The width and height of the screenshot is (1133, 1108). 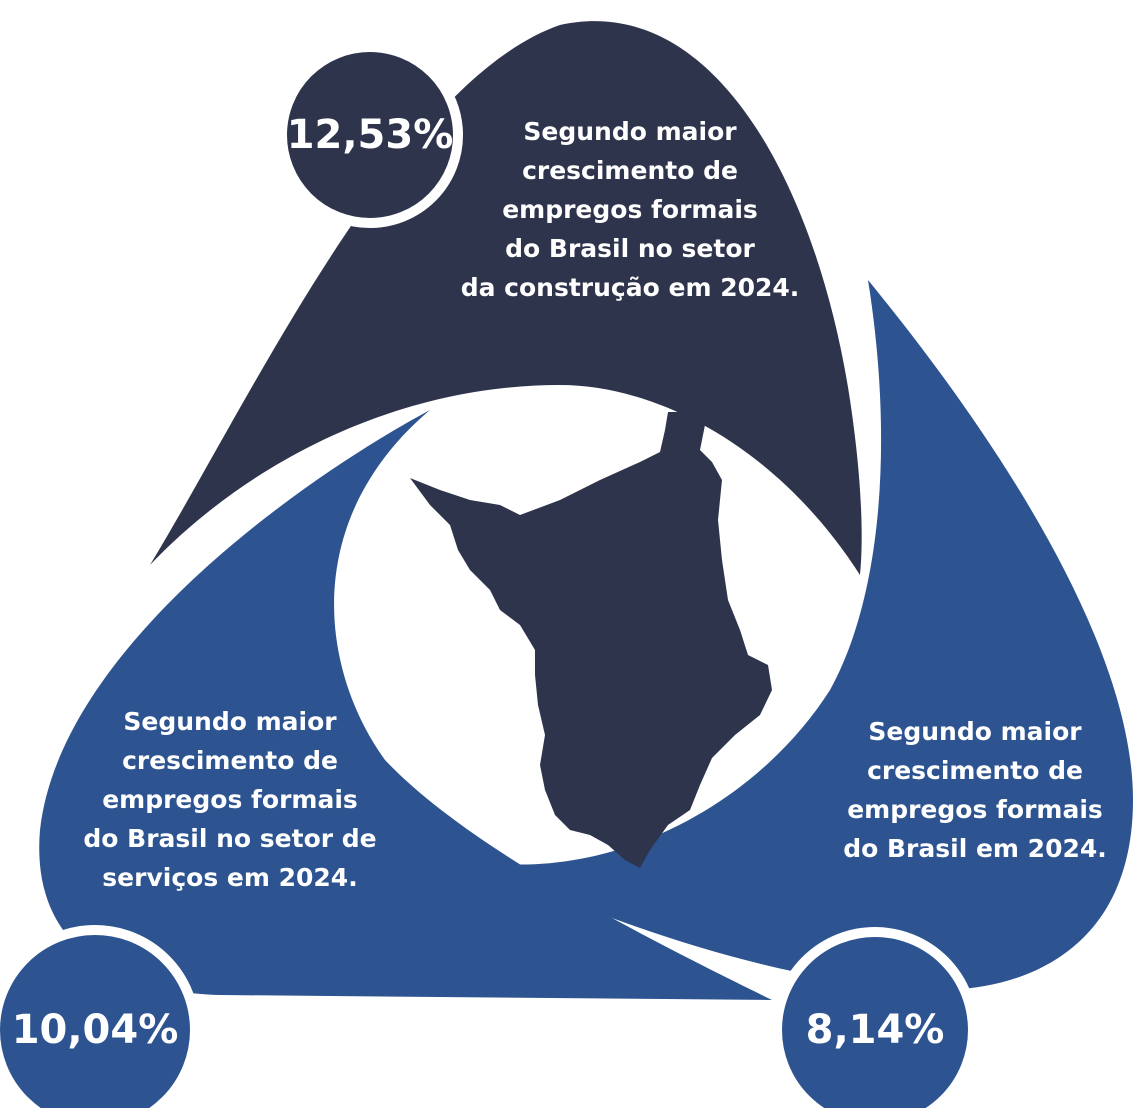 What do you see at coordinates (95, 1030) in the screenshot?
I see `value-text: 10,04%` at bounding box center [95, 1030].